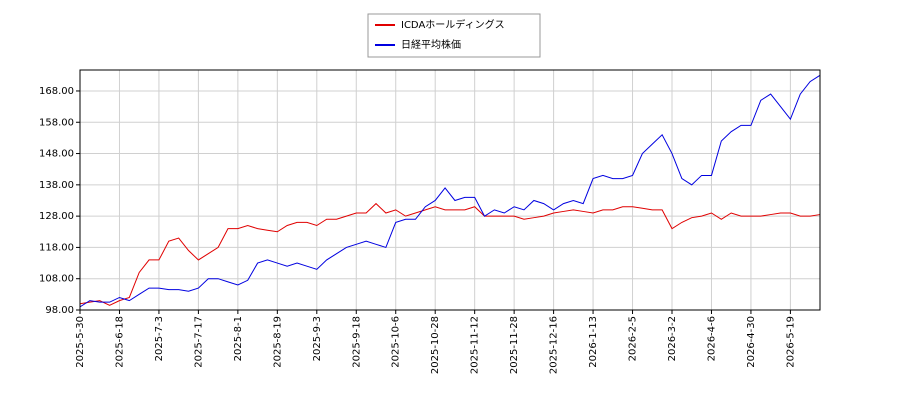 The width and height of the screenshot is (900, 400). Describe the element at coordinates (56, 185) in the screenshot. I see `y-tick-label: 138.00` at that location.